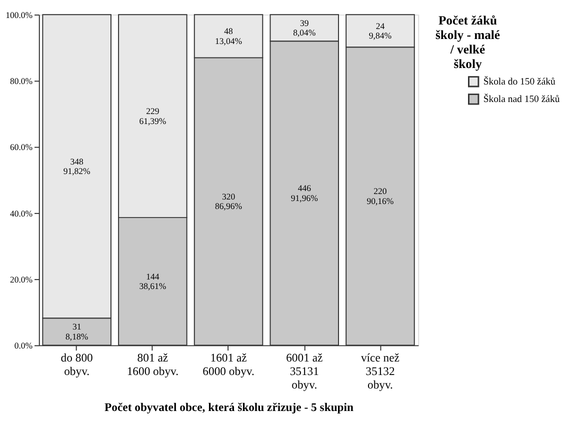 This screenshot has width=565, height=430. Describe the element at coordinates (152, 364) in the screenshot. I see `x-tick-label: 801 až 1600 obyv.` at that location.